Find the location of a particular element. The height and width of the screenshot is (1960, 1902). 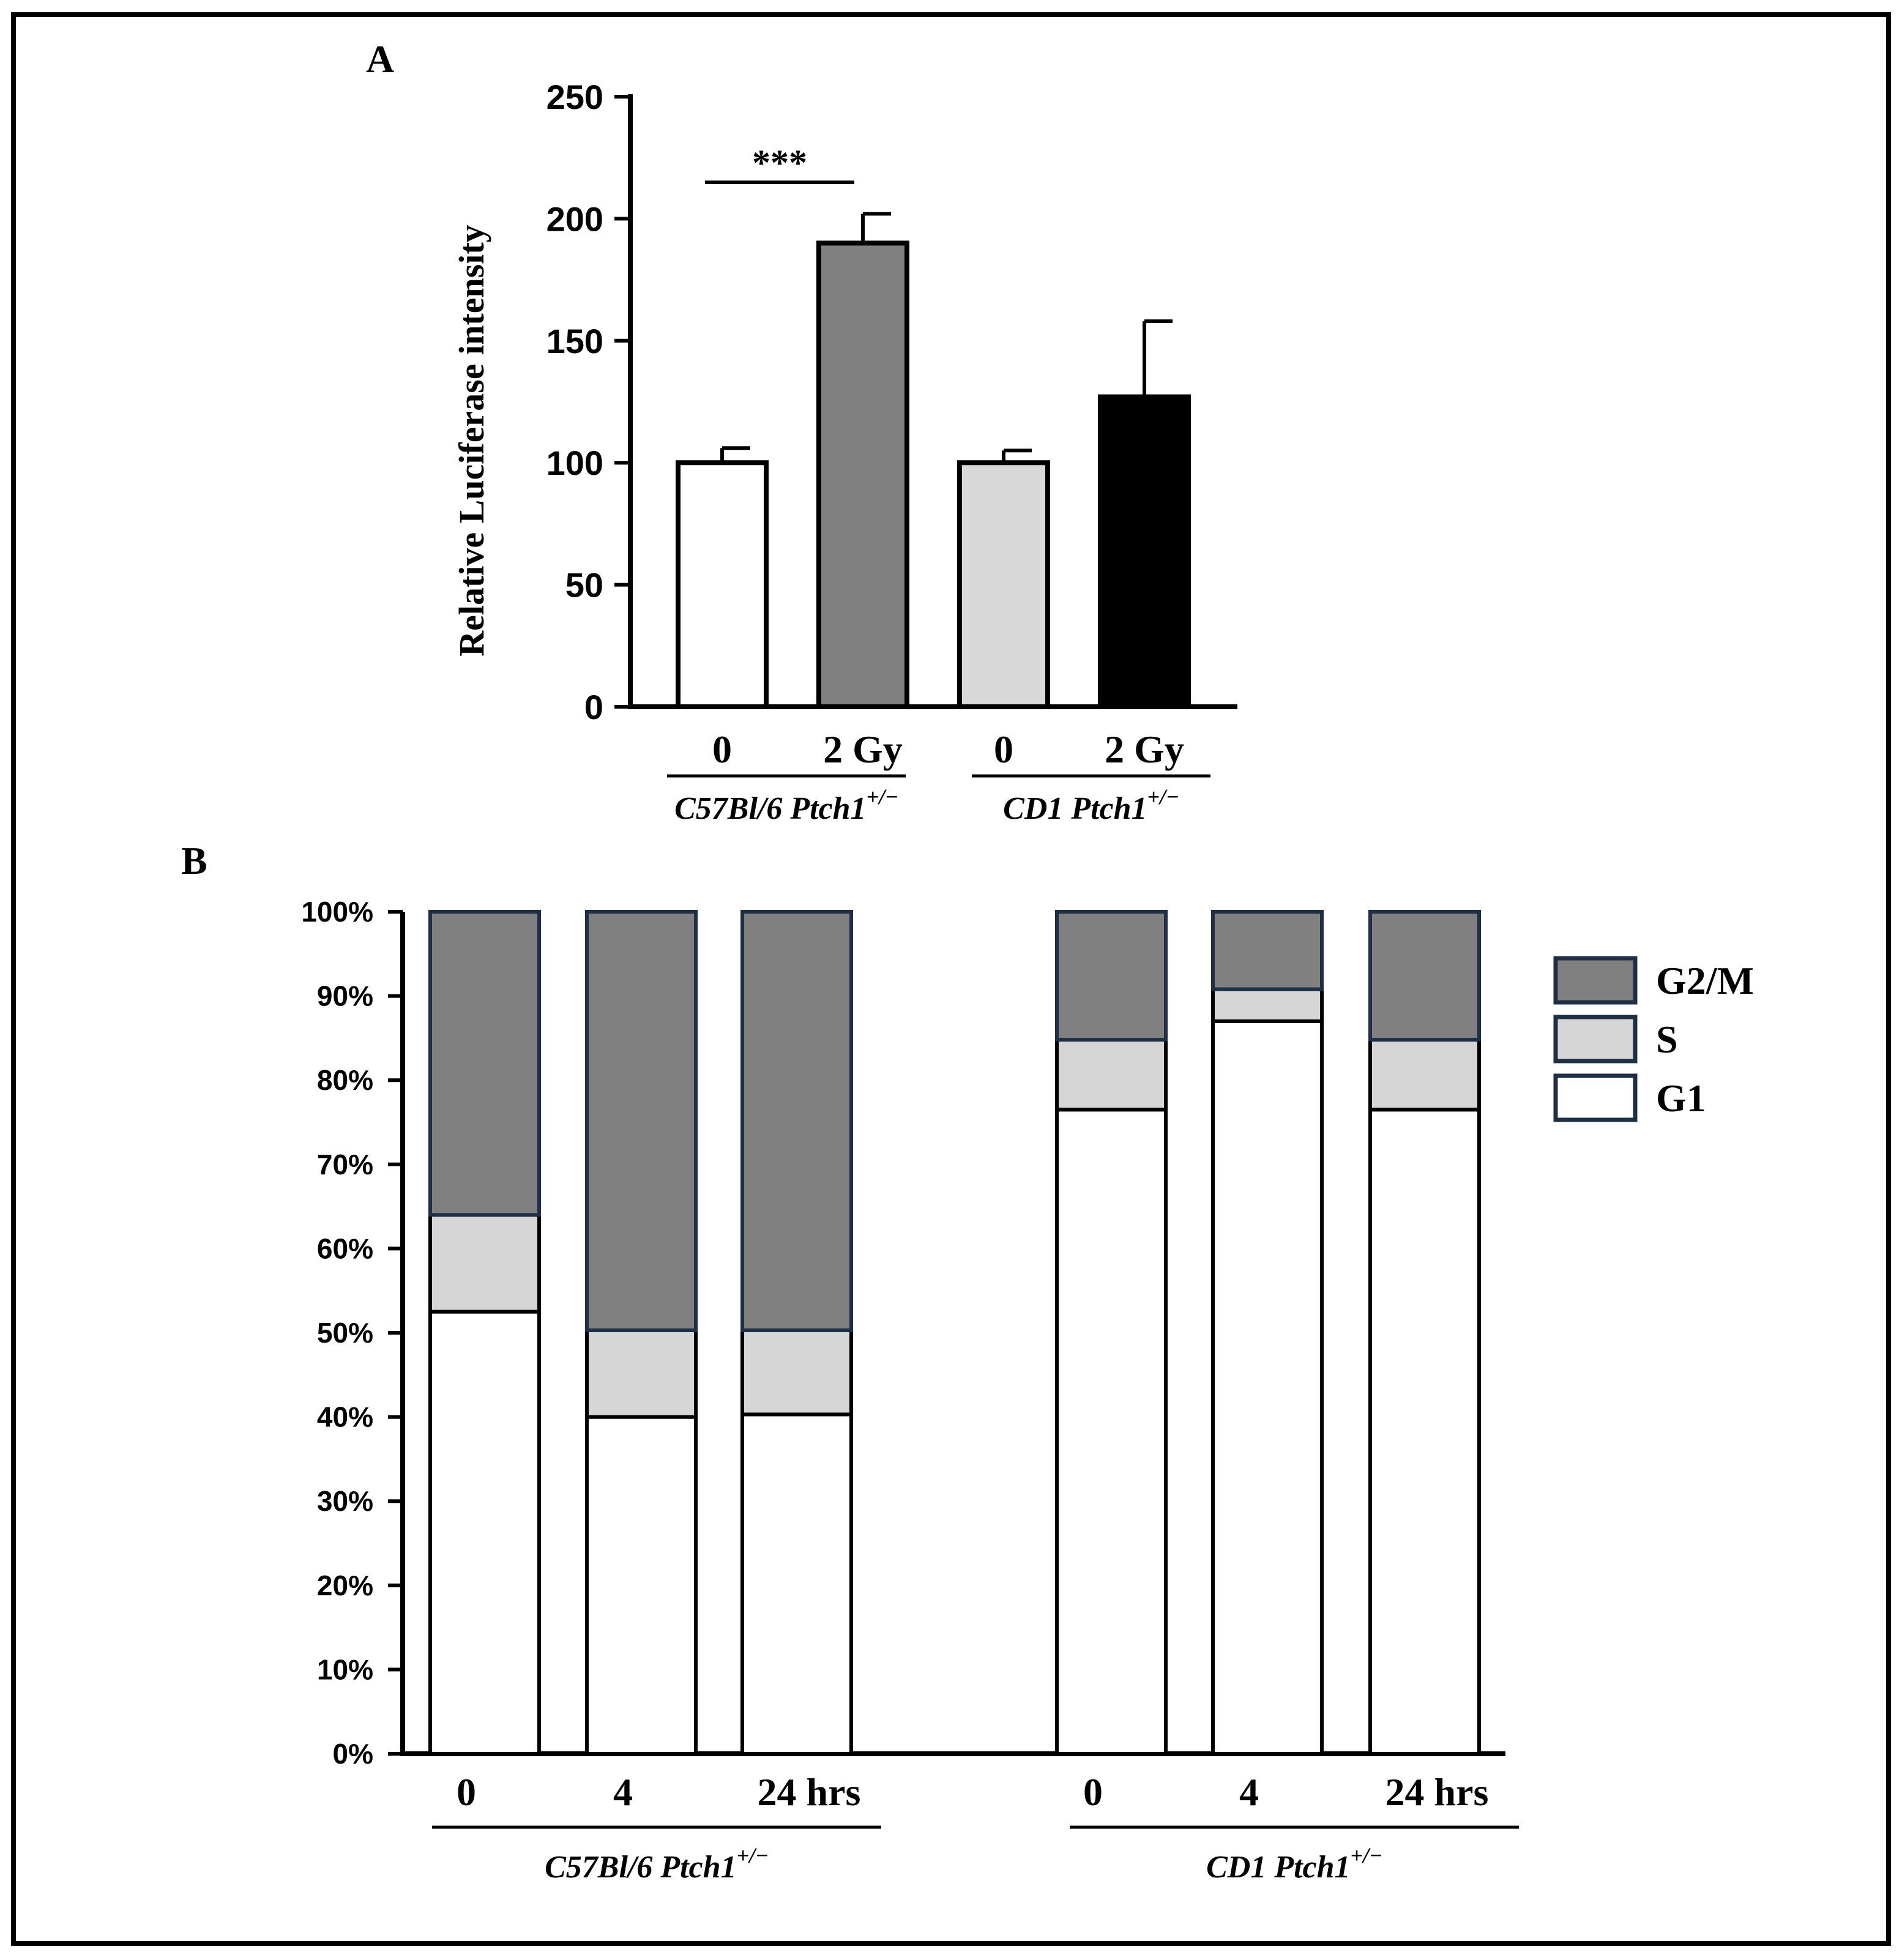

panel-a-y-tick-label: 100 is located at coordinates (574, 463).